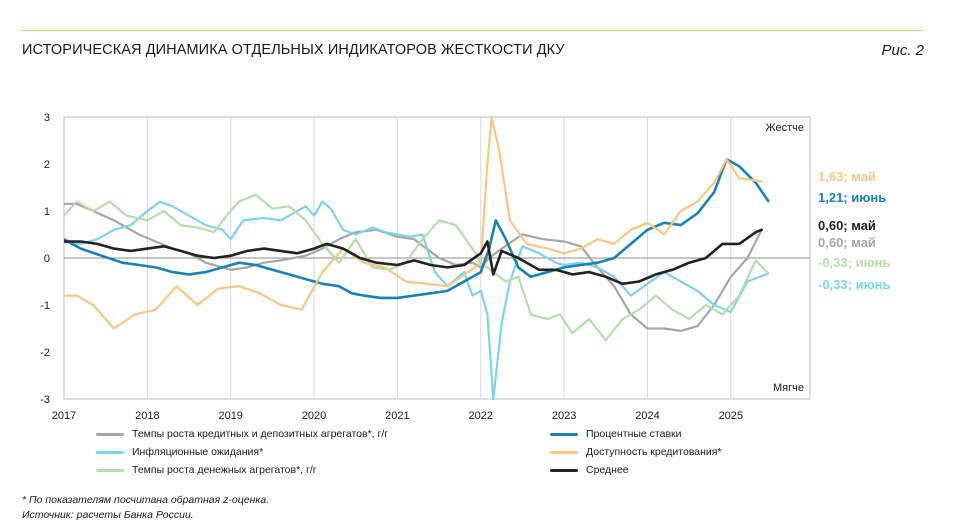 Image resolution: width=960 pixels, height=530 pixels. What do you see at coordinates (108, 515) in the screenshot?
I see `source-note: Источник: расчеты Банка России.` at bounding box center [108, 515].